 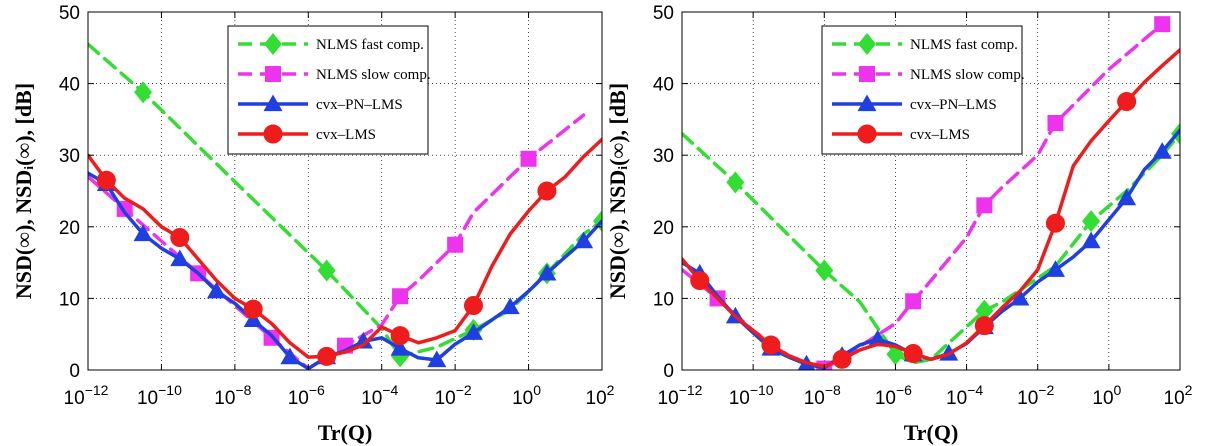 I want to click on y-axis-title: NSD(∞), NSDᵢ(∞), [dB], so click(x=617, y=191).